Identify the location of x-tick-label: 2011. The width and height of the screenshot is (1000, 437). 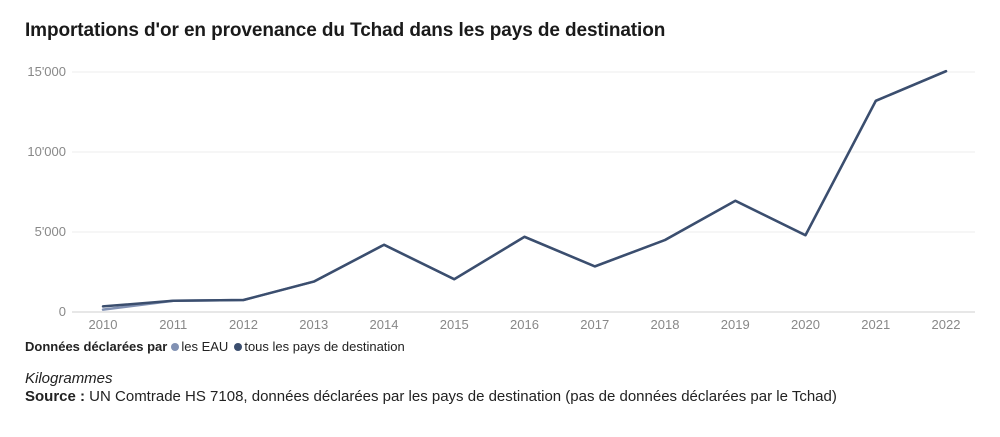
(173, 324).